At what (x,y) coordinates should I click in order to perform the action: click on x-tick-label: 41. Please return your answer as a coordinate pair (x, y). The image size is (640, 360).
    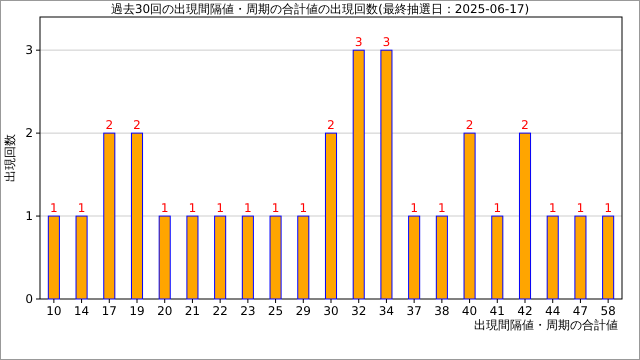
    Looking at the image, I should click on (497, 311).